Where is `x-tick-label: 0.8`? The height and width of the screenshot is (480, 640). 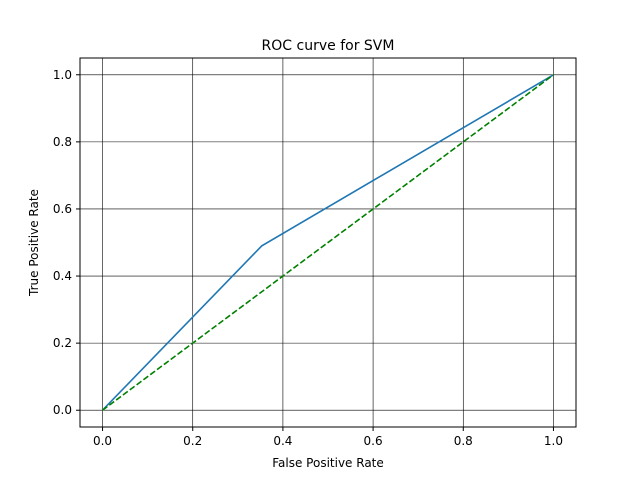
x-tick-label: 0.8 is located at coordinates (463, 441).